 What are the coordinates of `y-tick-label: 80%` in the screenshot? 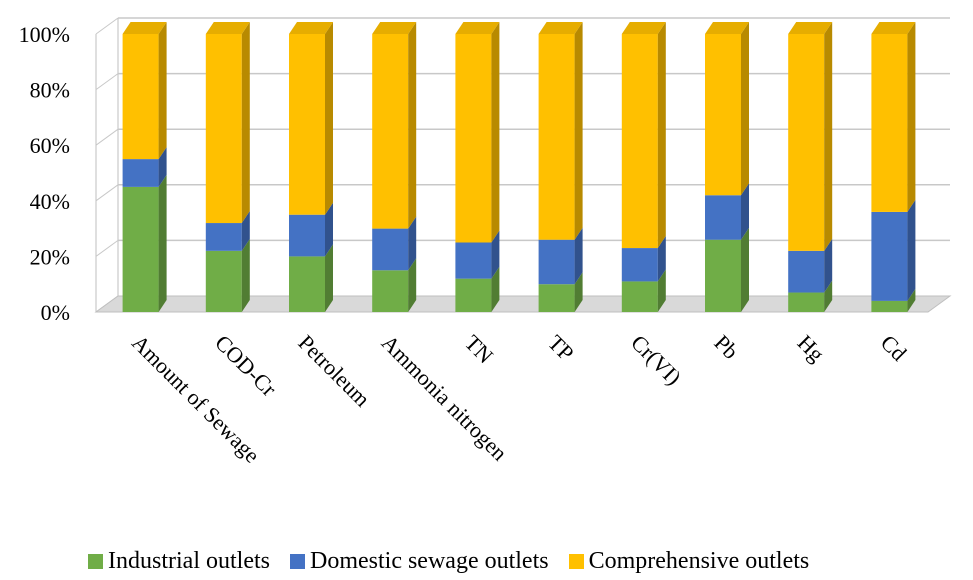 It's located at (50, 90).